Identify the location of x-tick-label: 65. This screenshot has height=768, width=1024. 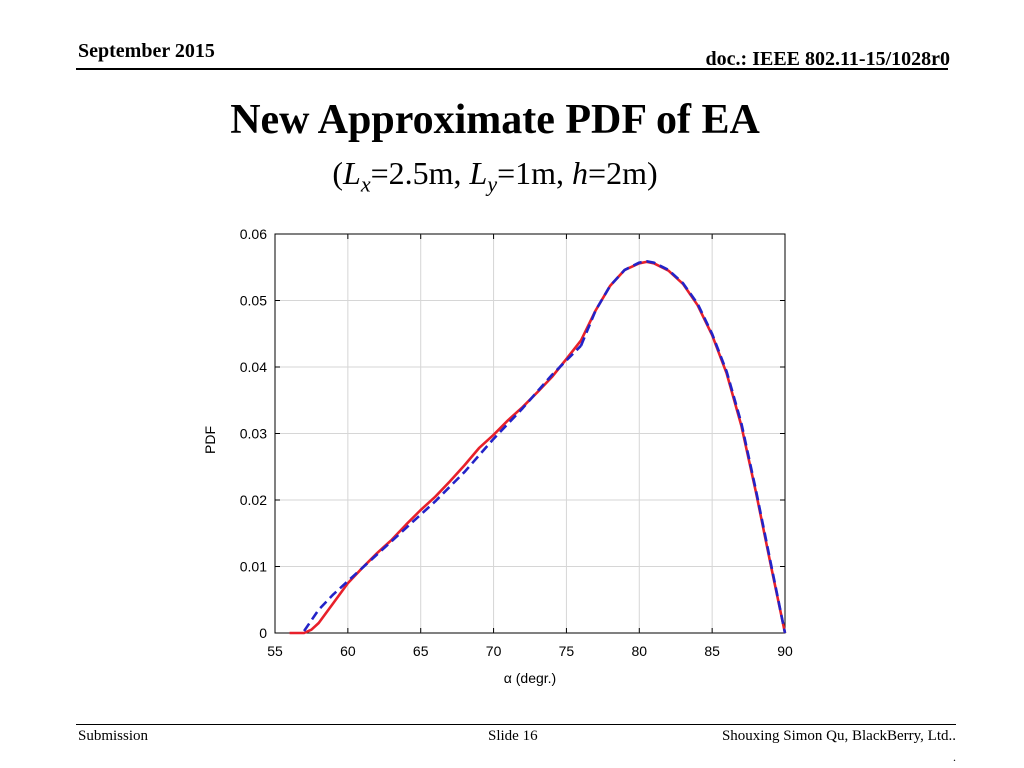
(421, 651).